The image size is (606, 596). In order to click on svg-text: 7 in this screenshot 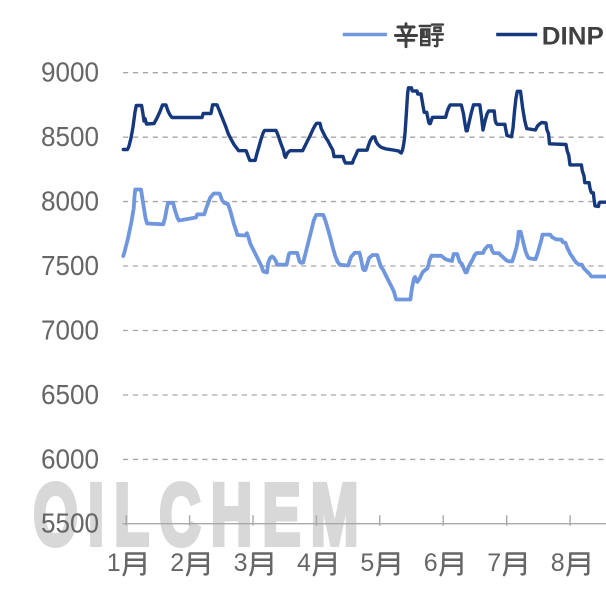, I will do `click(494, 563)`.